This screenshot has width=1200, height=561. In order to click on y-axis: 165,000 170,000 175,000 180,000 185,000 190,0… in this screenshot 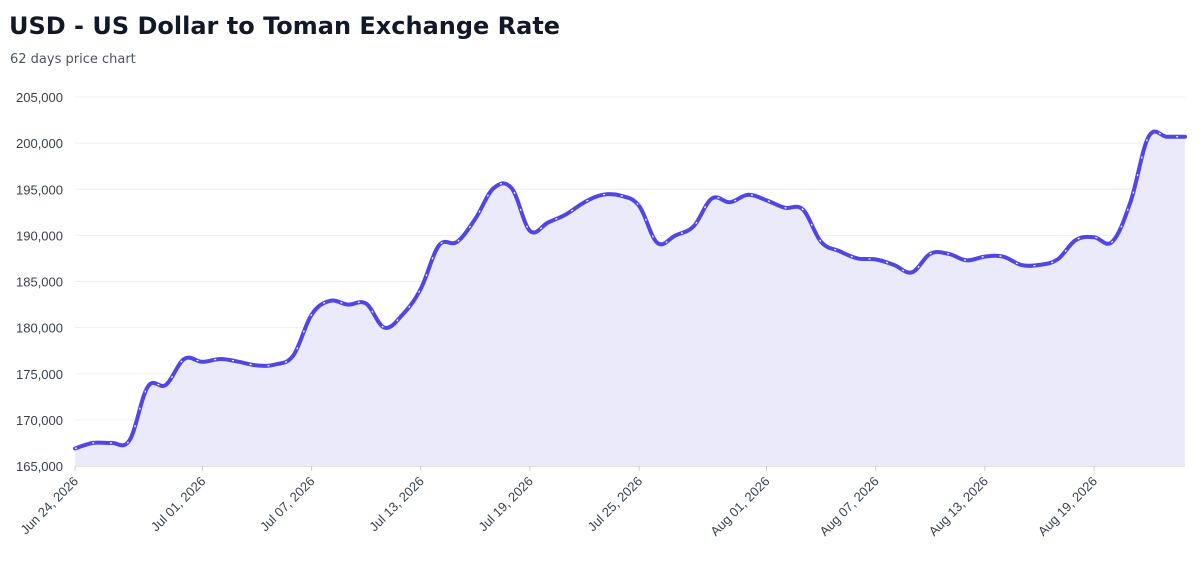, I will do `click(39, 282)`.